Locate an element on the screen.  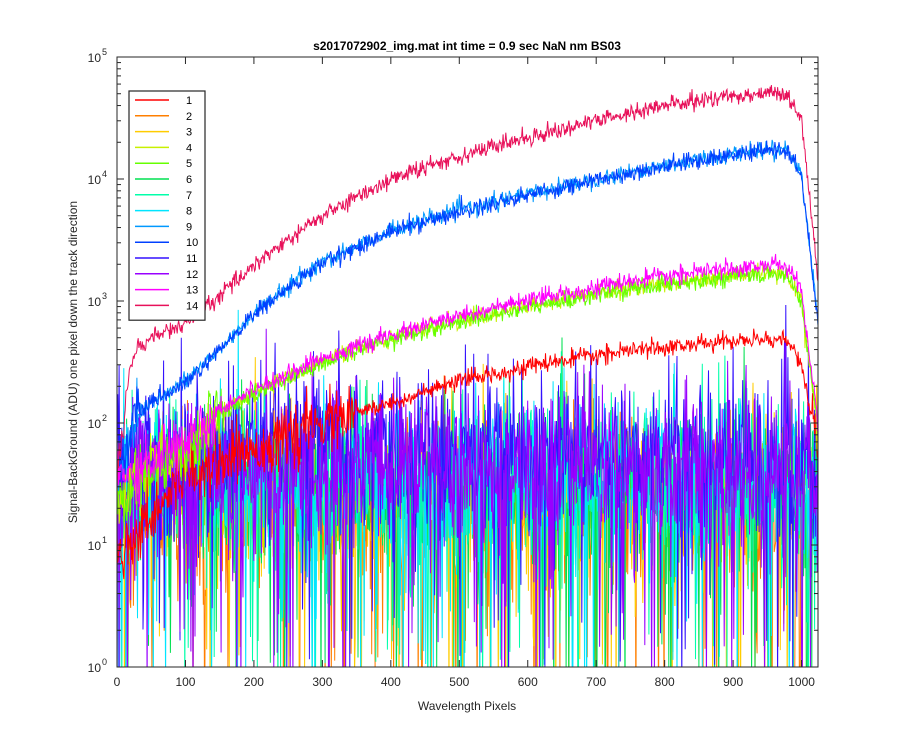
legend-entry-6: 6 is located at coordinates (163, 180).